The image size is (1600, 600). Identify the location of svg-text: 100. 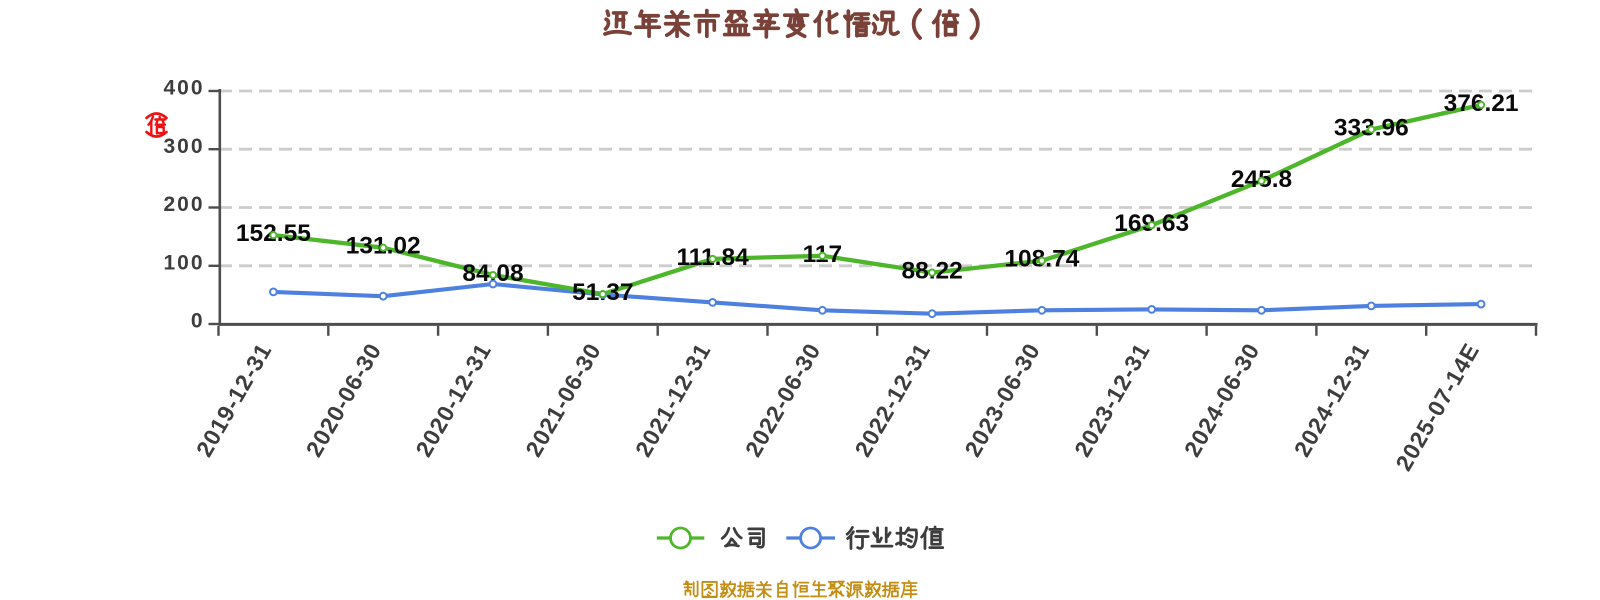
(183, 262).